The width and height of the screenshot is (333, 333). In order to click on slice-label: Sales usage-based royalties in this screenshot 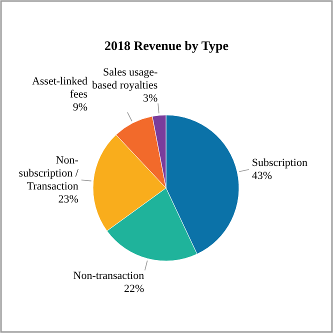, I will do `click(125, 79)`.